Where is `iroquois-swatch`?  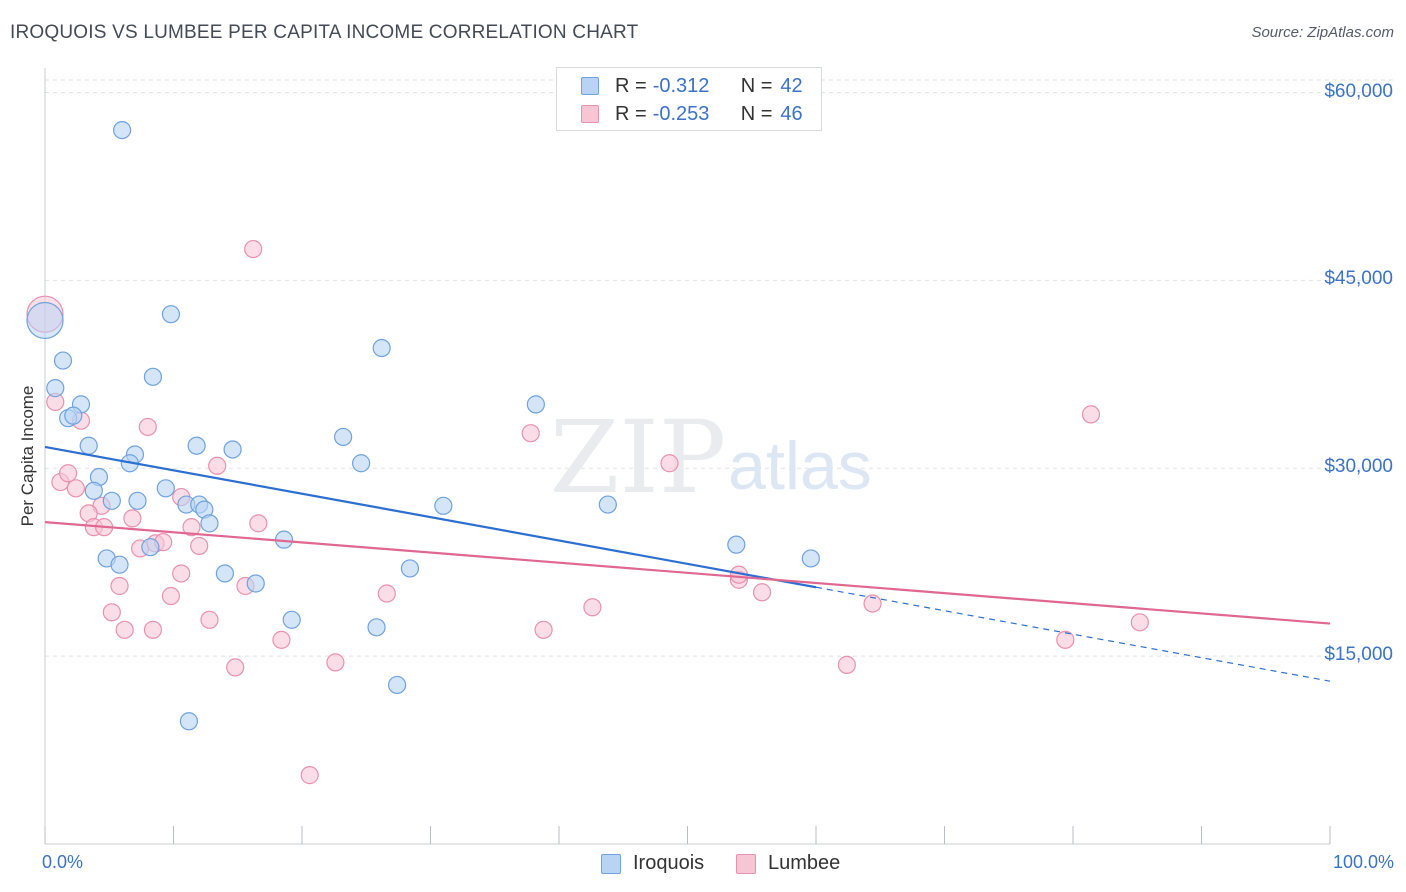 iroquois-swatch is located at coordinates (590, 86).